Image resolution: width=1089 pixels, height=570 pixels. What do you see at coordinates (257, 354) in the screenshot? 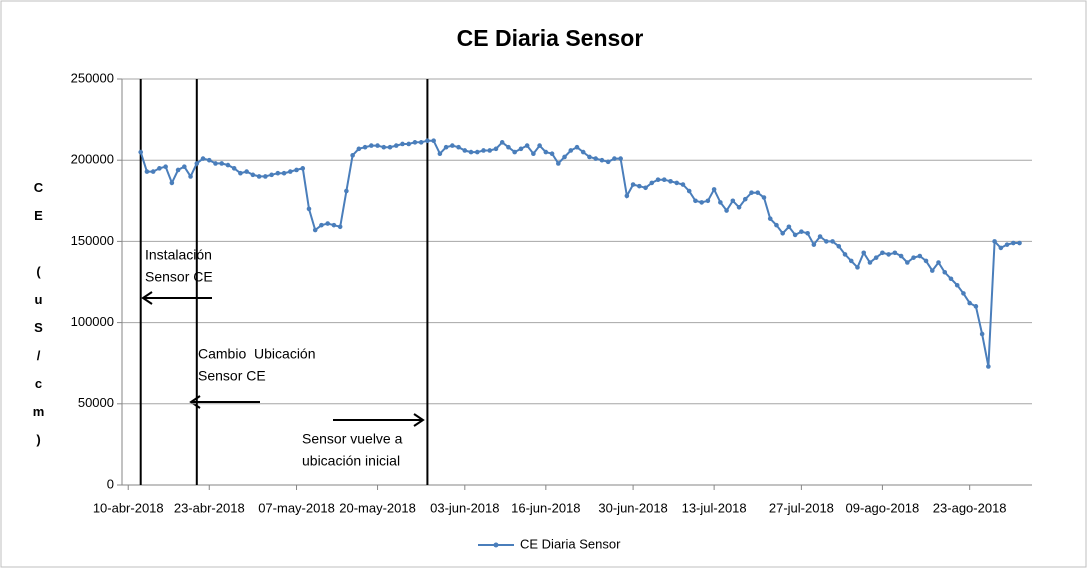
I see `annotation: Cambio Ubicación` at bounding box center [257, 354].